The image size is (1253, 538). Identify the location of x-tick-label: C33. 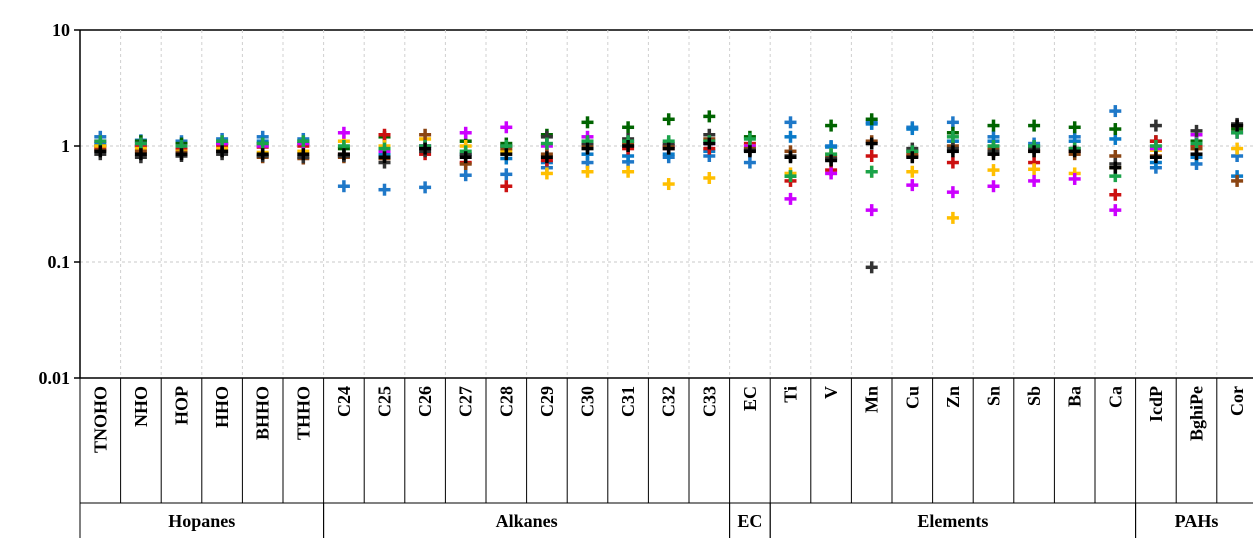
(709, 401).